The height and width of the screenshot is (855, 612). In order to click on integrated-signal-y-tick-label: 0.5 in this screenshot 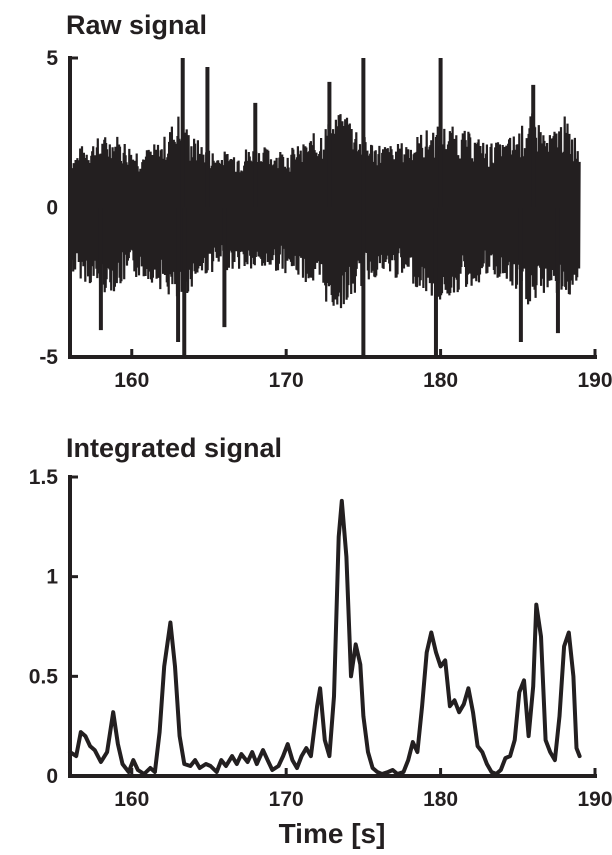, I will do `click(44, 676)`.